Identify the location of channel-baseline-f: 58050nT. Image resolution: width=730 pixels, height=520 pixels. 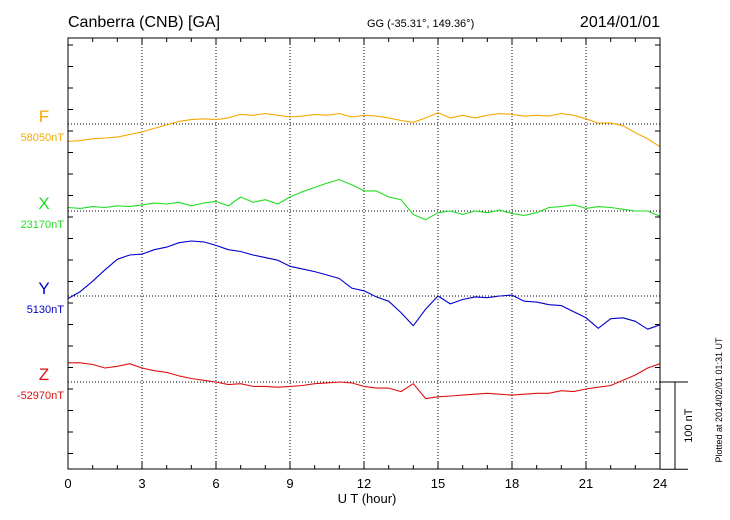
(43, 138).